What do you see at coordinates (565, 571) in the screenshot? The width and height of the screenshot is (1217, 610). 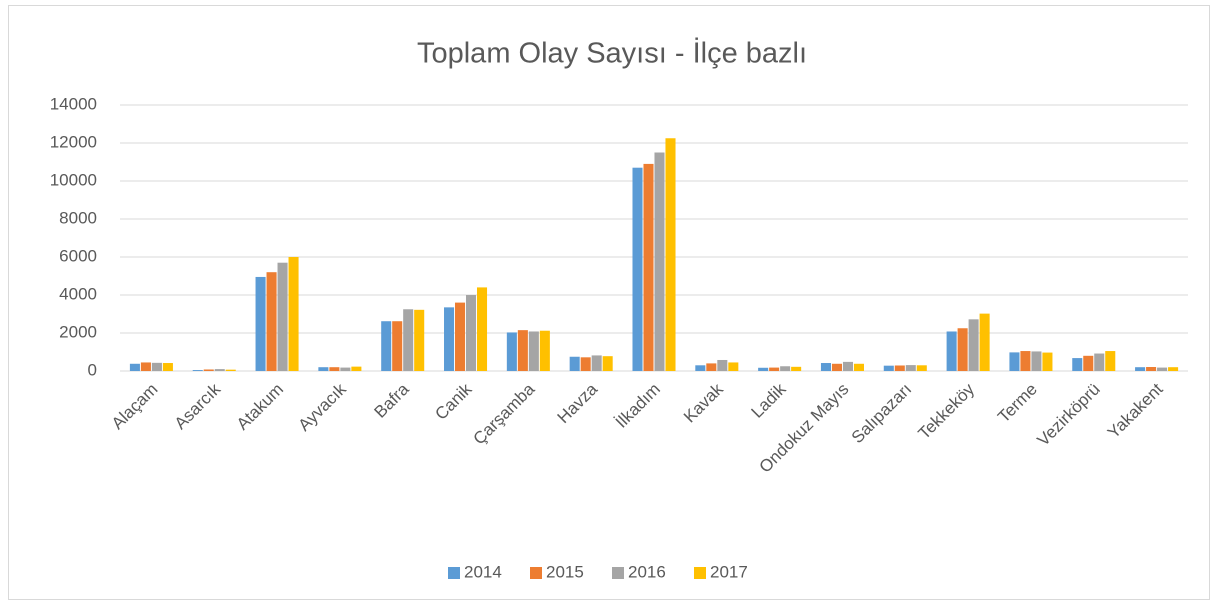 I see `legend-label: 2015` at bounding box center [565, 571].